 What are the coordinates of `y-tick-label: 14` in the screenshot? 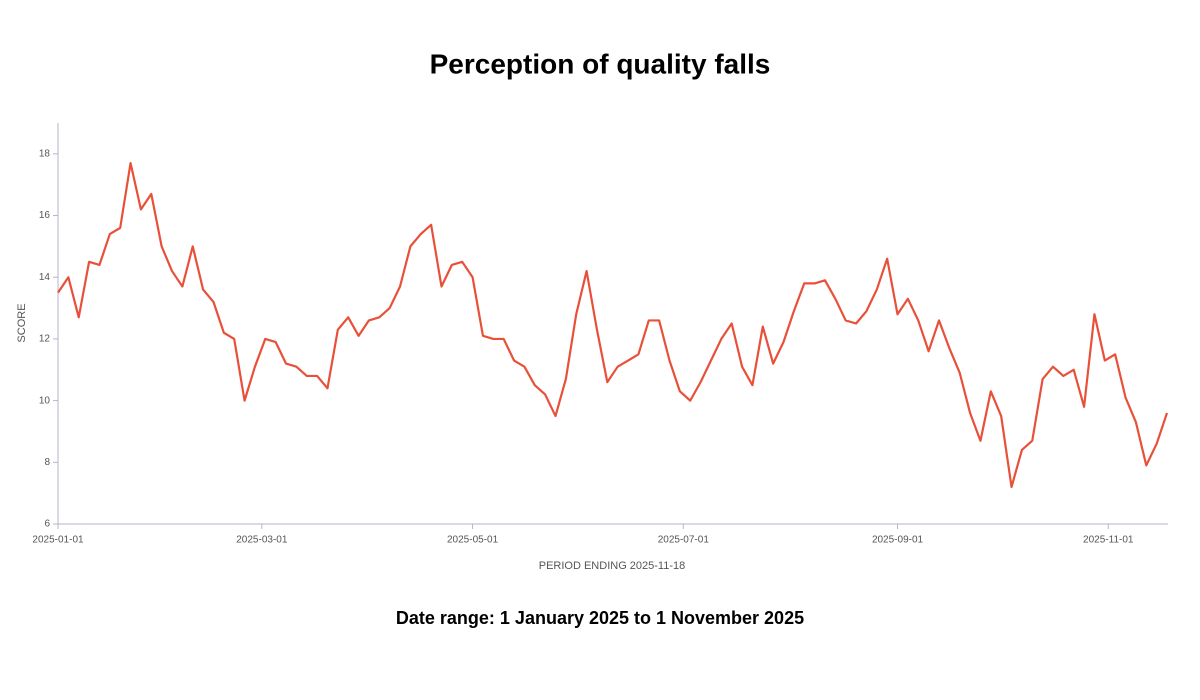 It's located at (45, 277).